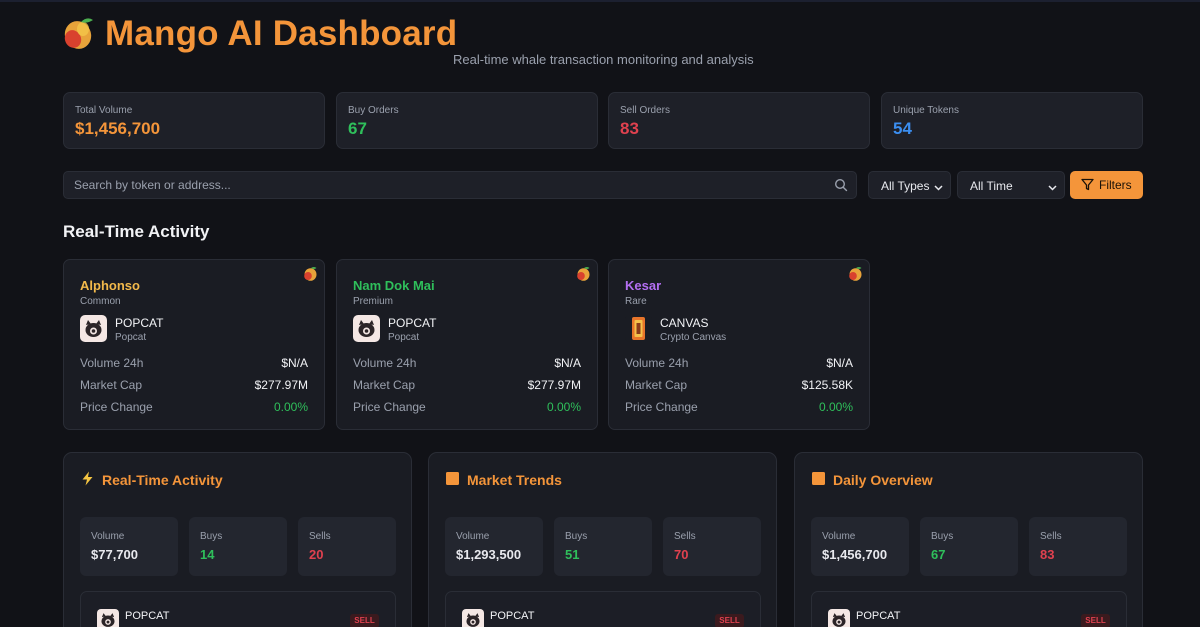  I want to click on time-select: All Time, so click(1011, 185).